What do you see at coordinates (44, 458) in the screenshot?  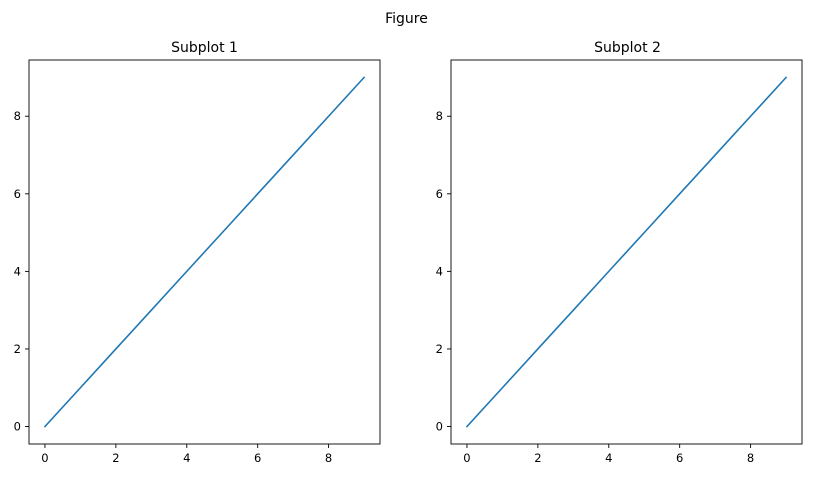 I see `subplot-1-x-tick-label-0: 0` at bounding box center [44, 458].